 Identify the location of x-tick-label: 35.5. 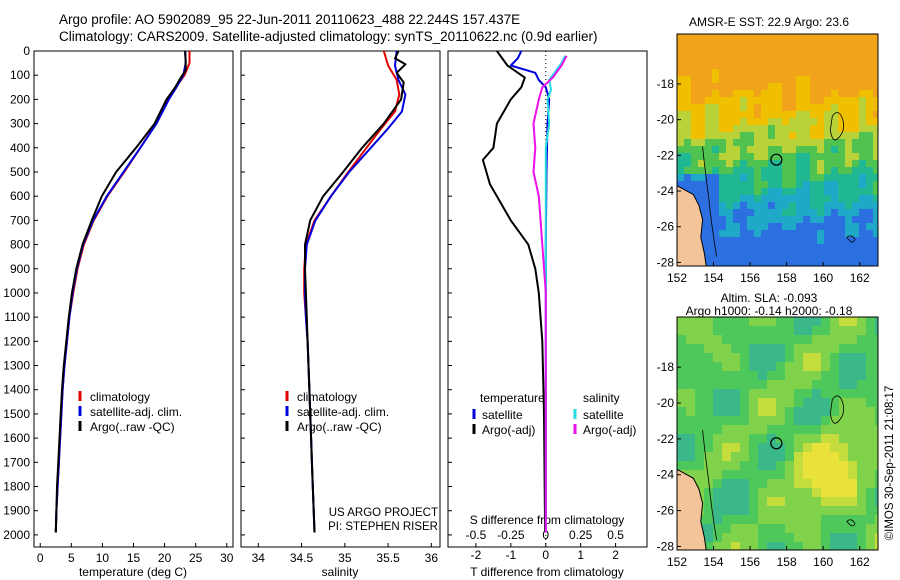
(388, 558).